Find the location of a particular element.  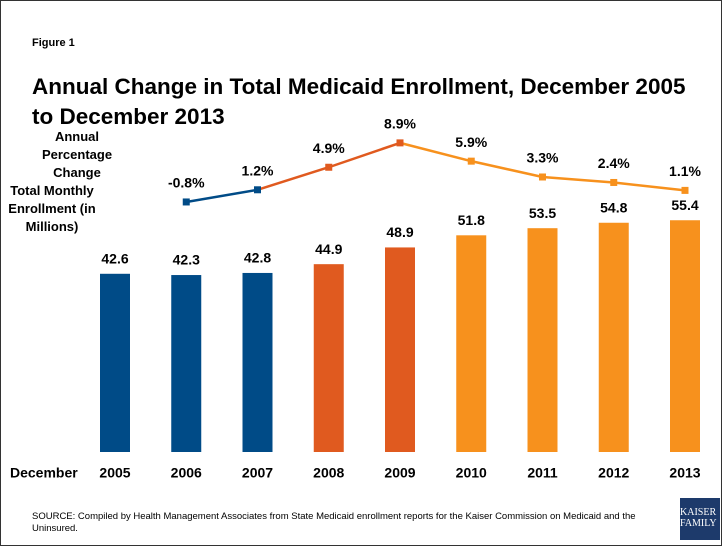

legend-bar: Total Monthly Enrollment (in Millions) is located at coordinates (52, 208).